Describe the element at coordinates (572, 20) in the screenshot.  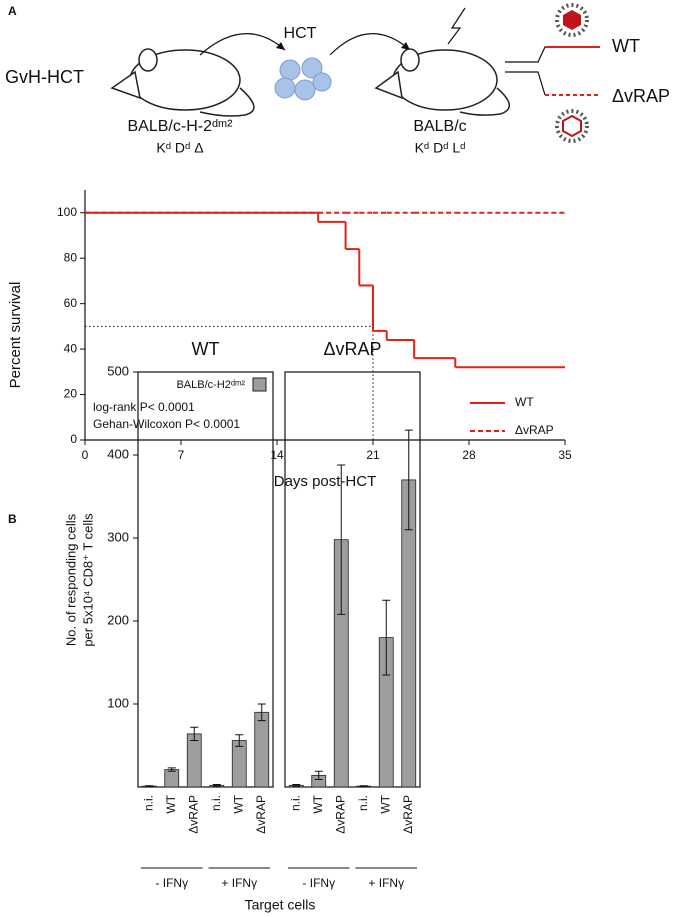
I see `virus-wt` at that location.